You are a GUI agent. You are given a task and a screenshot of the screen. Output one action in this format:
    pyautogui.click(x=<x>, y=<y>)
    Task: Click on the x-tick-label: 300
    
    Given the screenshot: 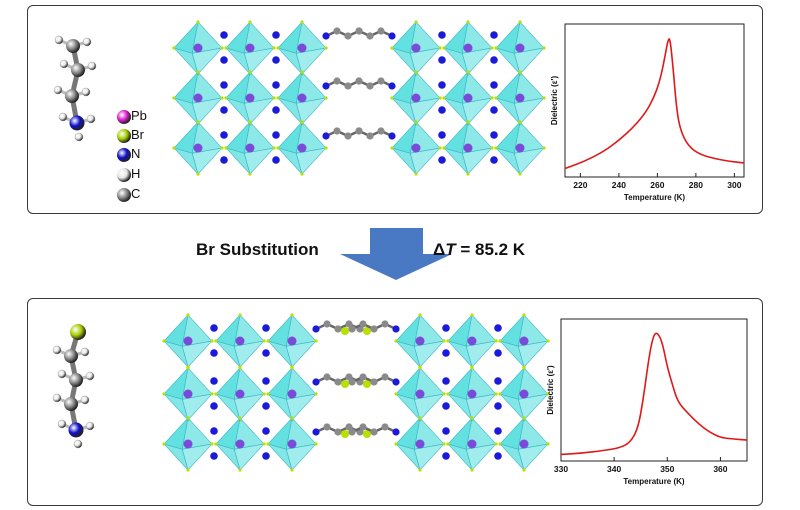 What is the action you would take?
    pyautogui.click(x=734, y=185)
    